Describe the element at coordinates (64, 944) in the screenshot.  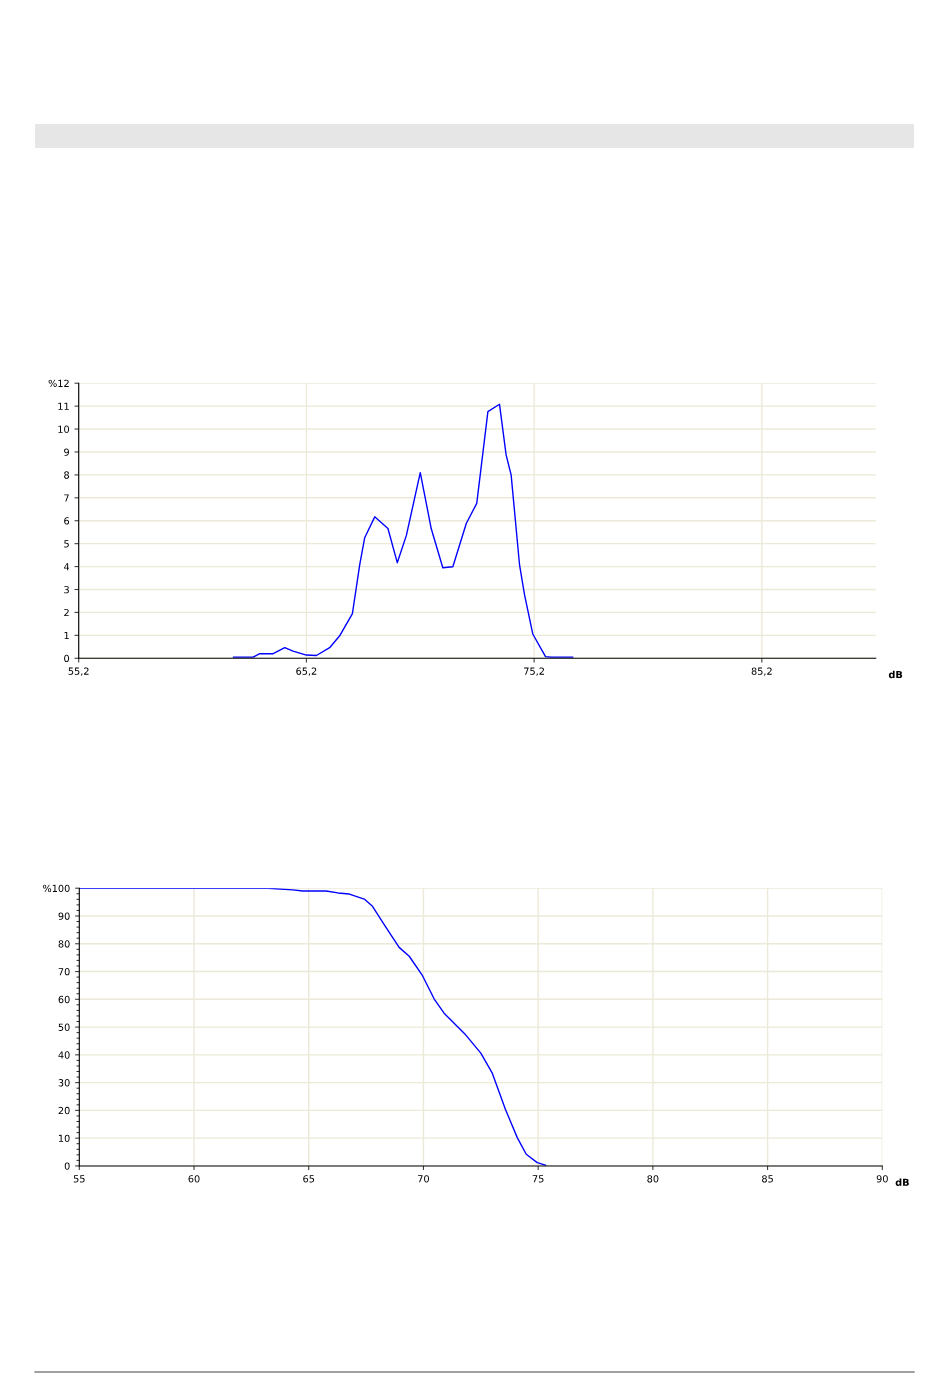
I see `y-tick-label: 80` at that location.